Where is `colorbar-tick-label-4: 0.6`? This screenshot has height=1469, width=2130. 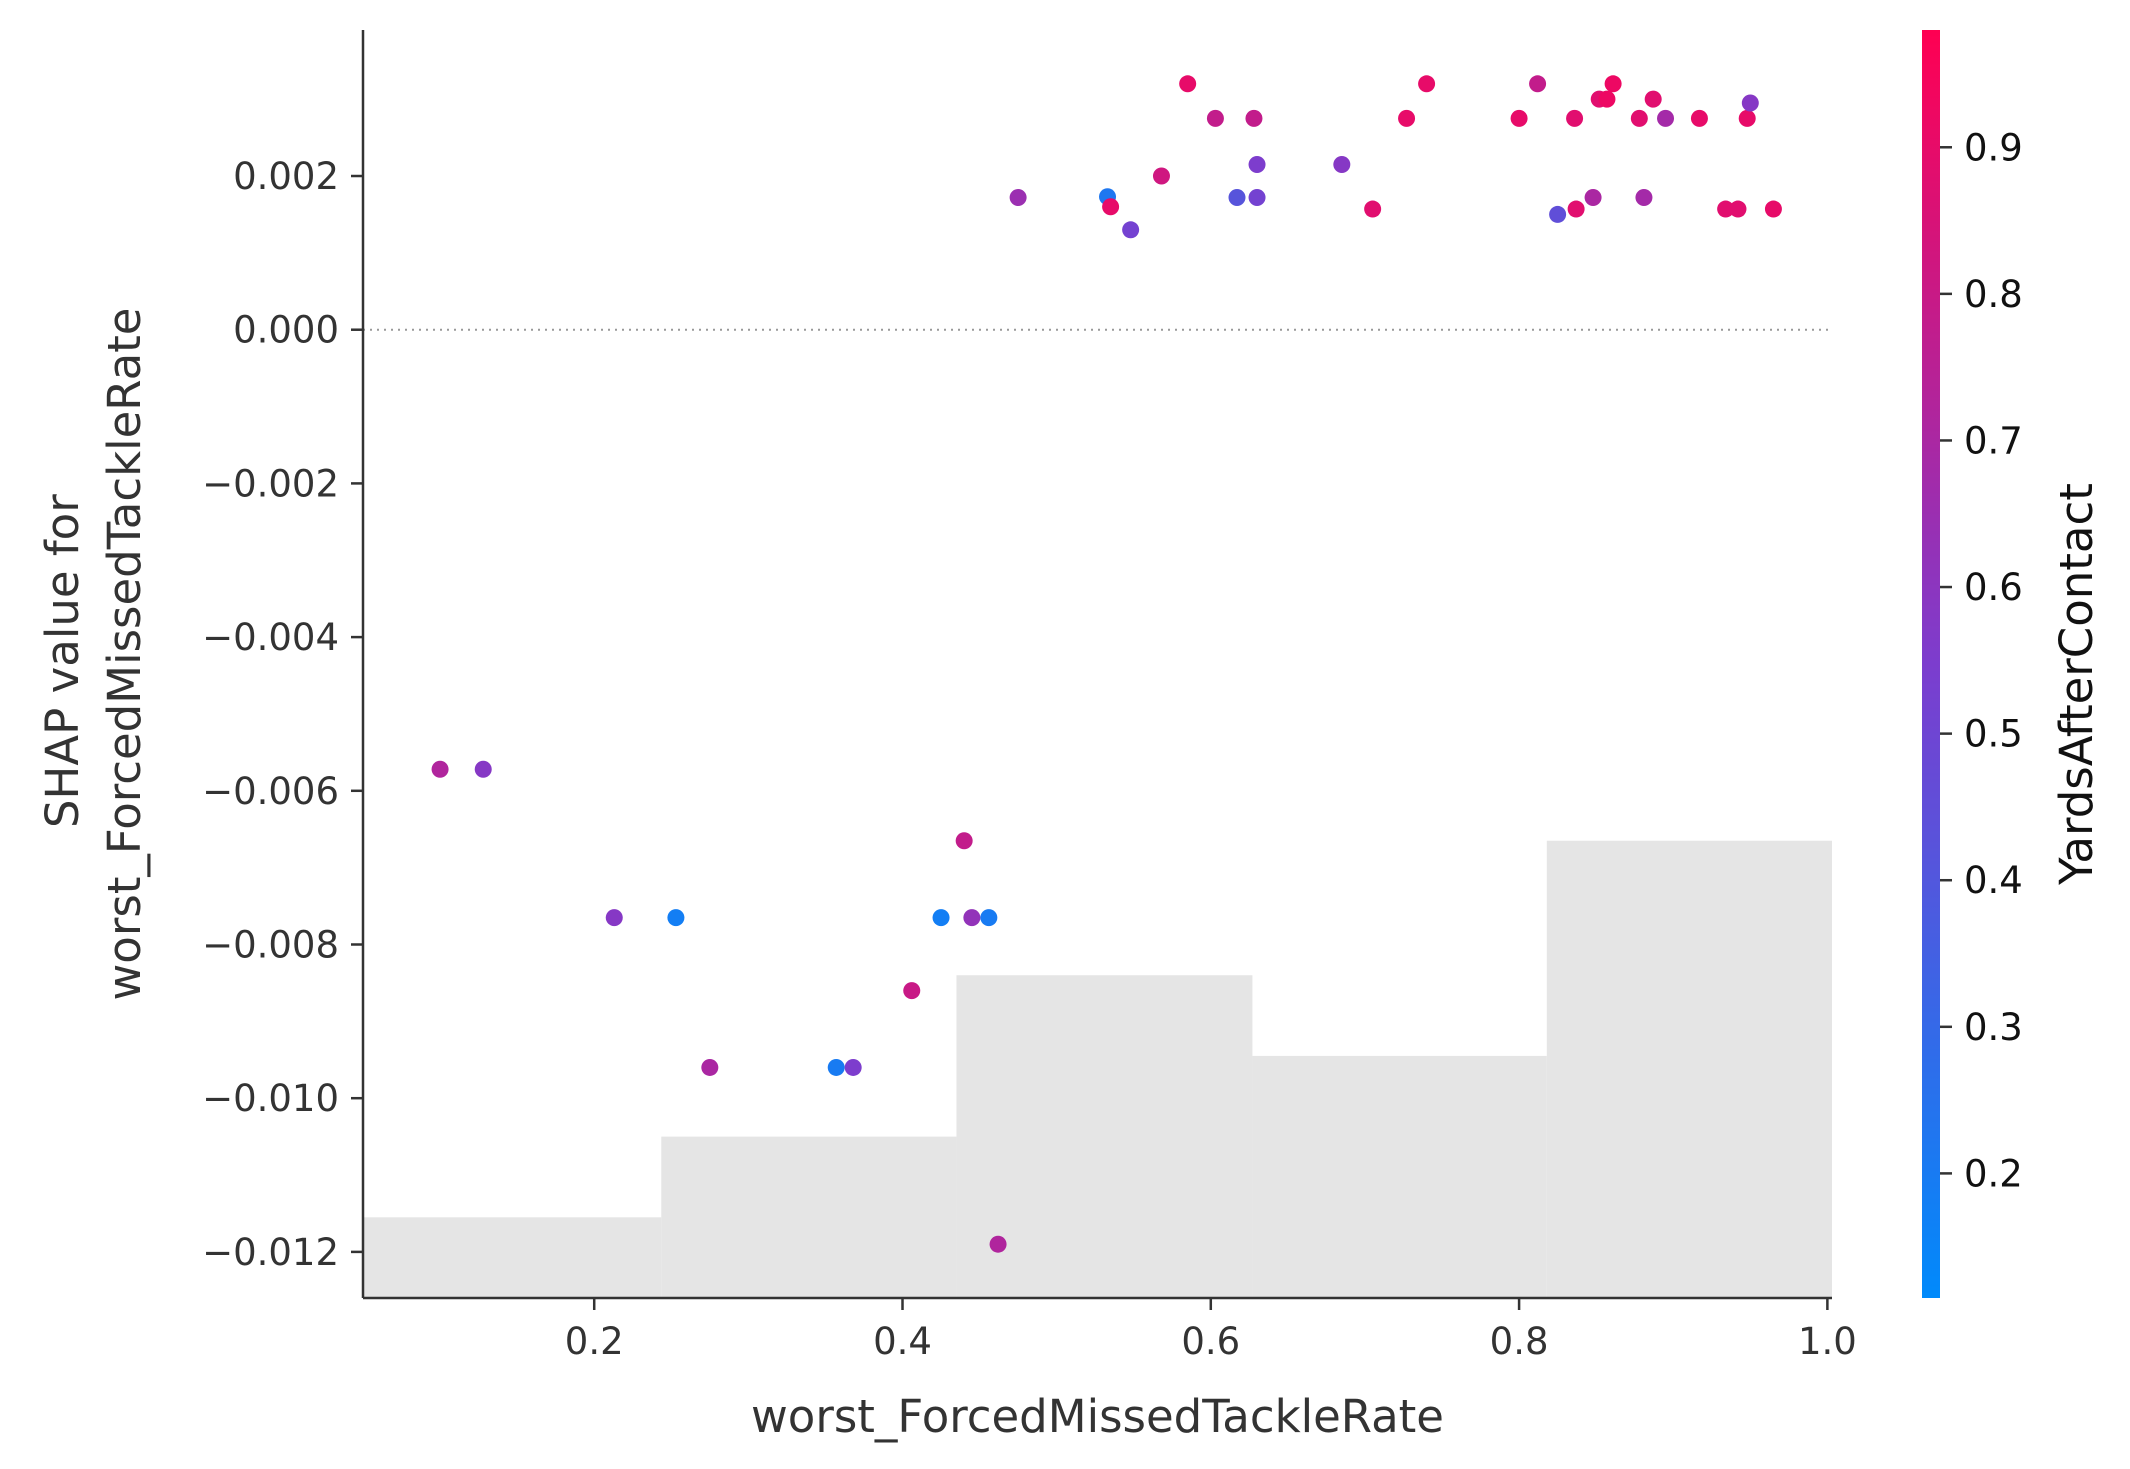
colorbar-tick-label-4: 0.6 is located at coordinates (1993, 587).